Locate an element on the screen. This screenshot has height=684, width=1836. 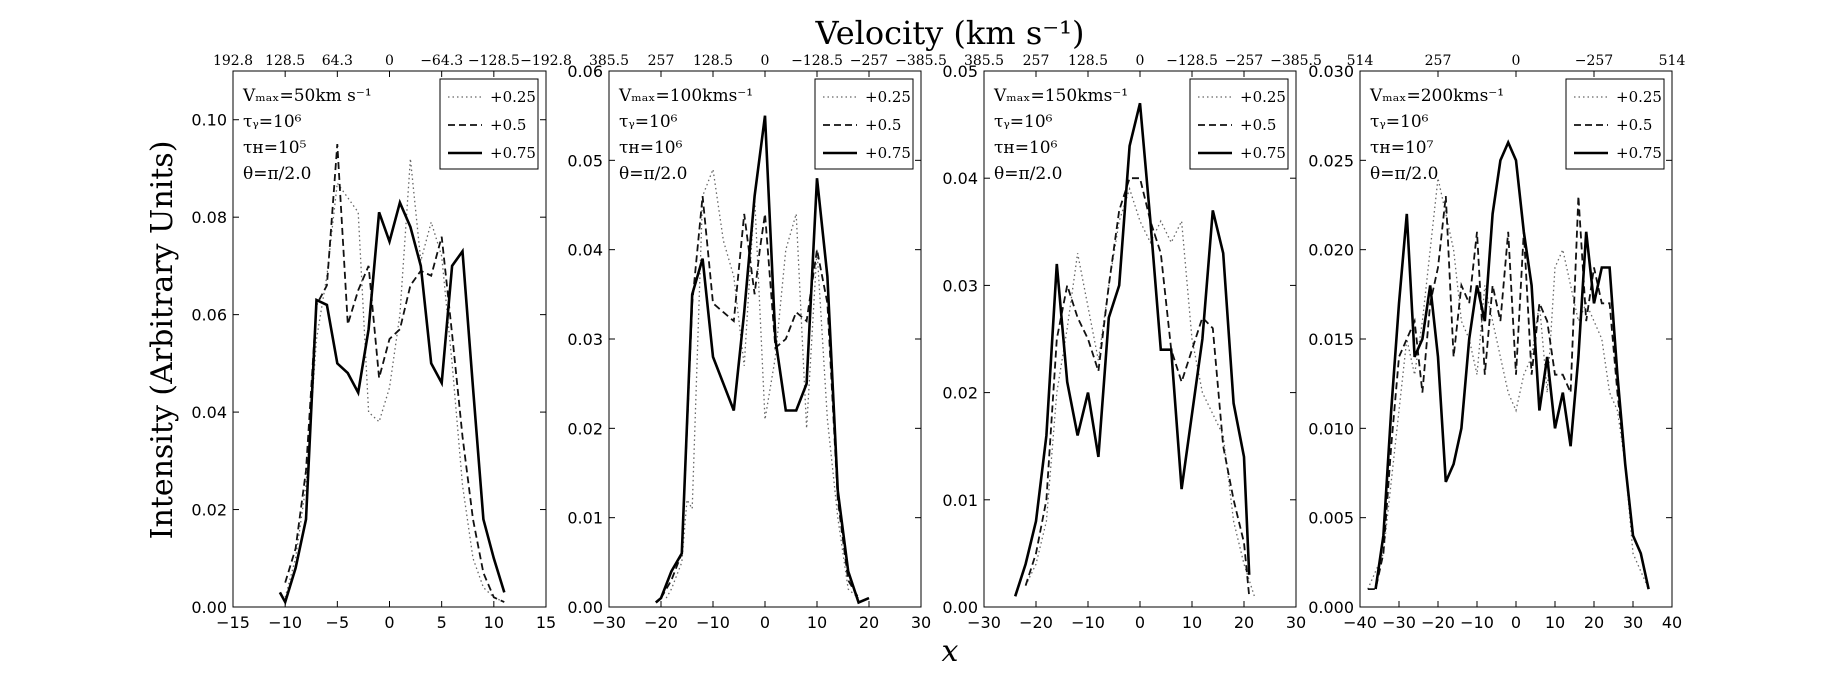
parameter-annotation: Vₘₐₓ=100kms⁻¹ is located at coordinates (685, 96).